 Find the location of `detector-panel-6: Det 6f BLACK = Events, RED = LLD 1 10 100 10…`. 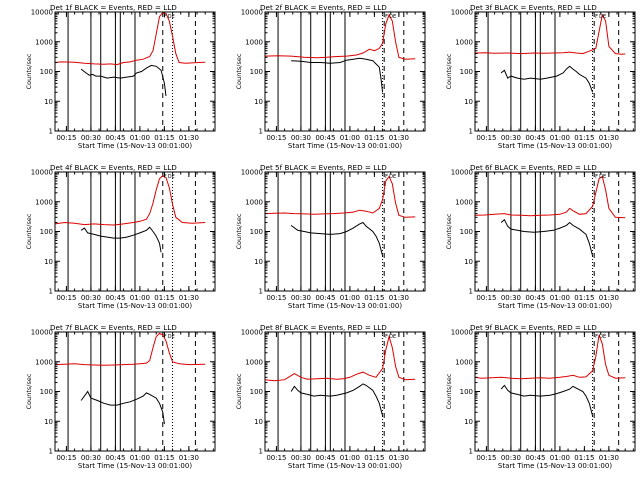

detector-panel-6: Det 6f BLACK = Events, RED = LLD 1 10 100 10… is located at coordinates (540, 236).